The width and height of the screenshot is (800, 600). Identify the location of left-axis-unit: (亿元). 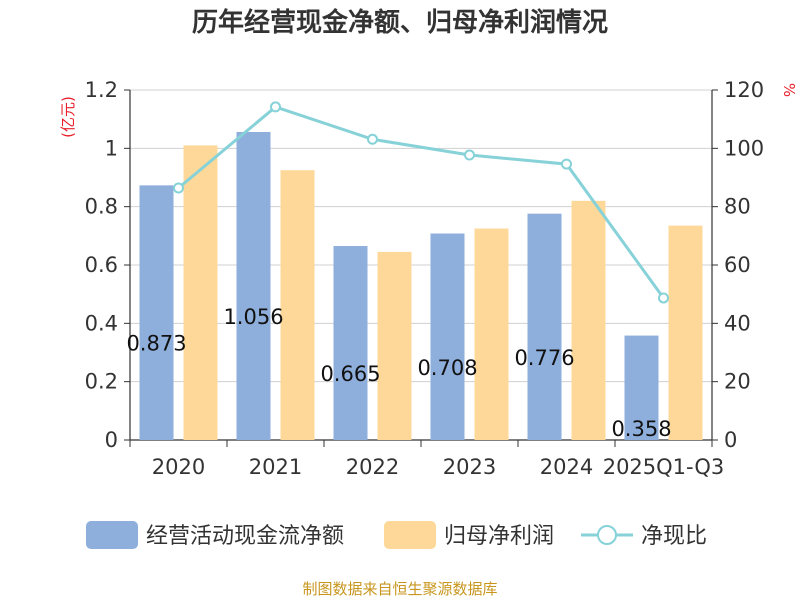
(68, 117).